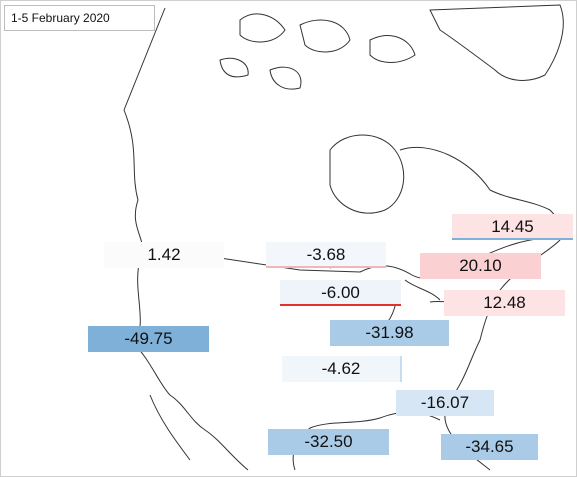 This screenshot has width=577, height=477. What do you see at coordinates (317, 51) in the screenshot?
I see `arctic-islands` at bounding box center [317, 51].